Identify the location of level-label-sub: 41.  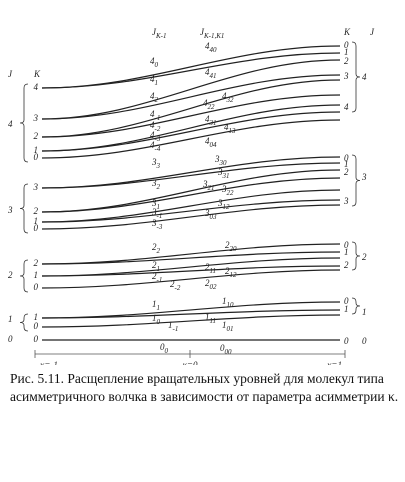
(213, 76).